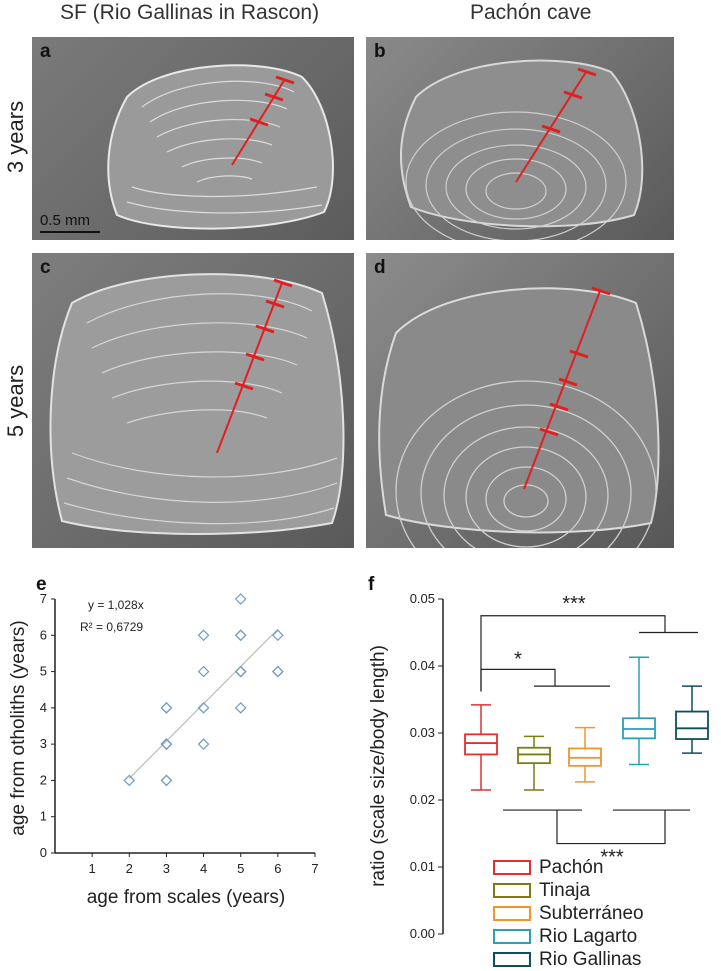 The height and width of the screenshot is (971, 721). I want to click on box-rio-gallinas, so click(692, 719).